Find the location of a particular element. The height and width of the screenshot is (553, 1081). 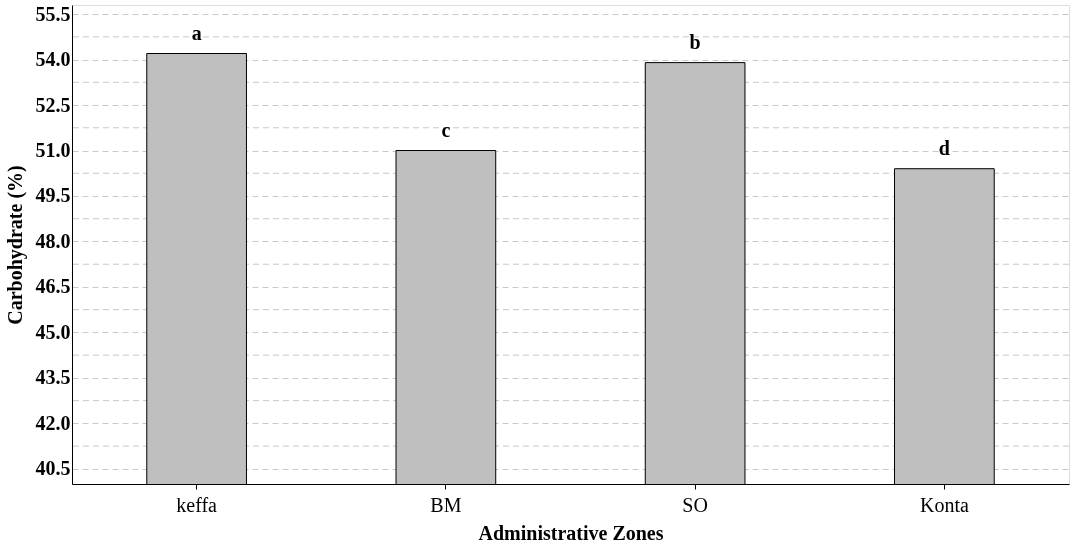

y-tick-label: 46.5 is located at coordinates (53, 286).